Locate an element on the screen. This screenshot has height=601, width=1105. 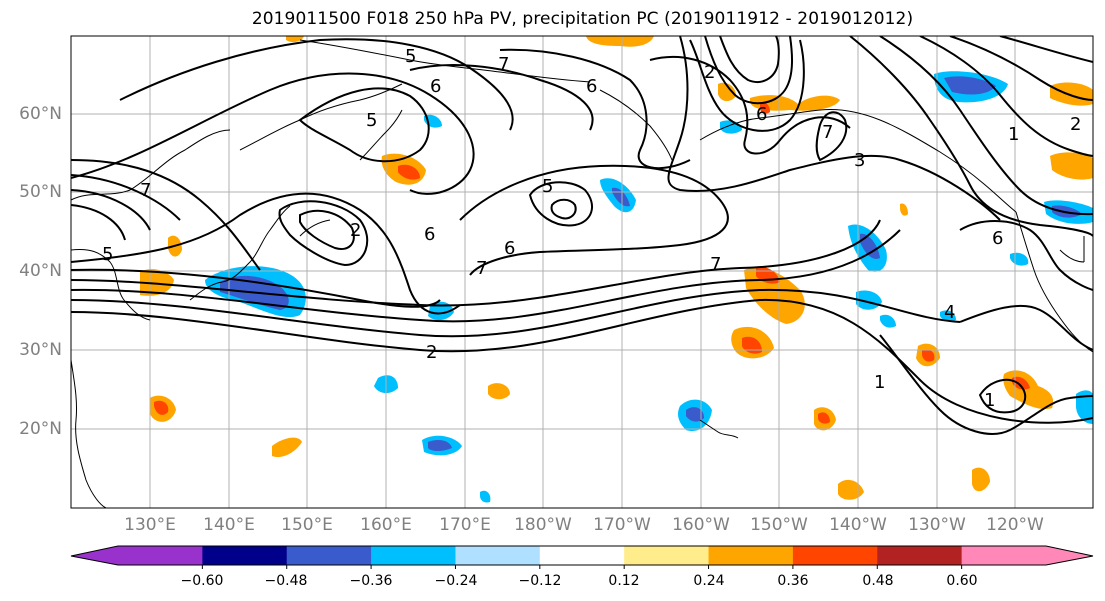
lon-label: 120°W is located at coordinates (1015, 525).